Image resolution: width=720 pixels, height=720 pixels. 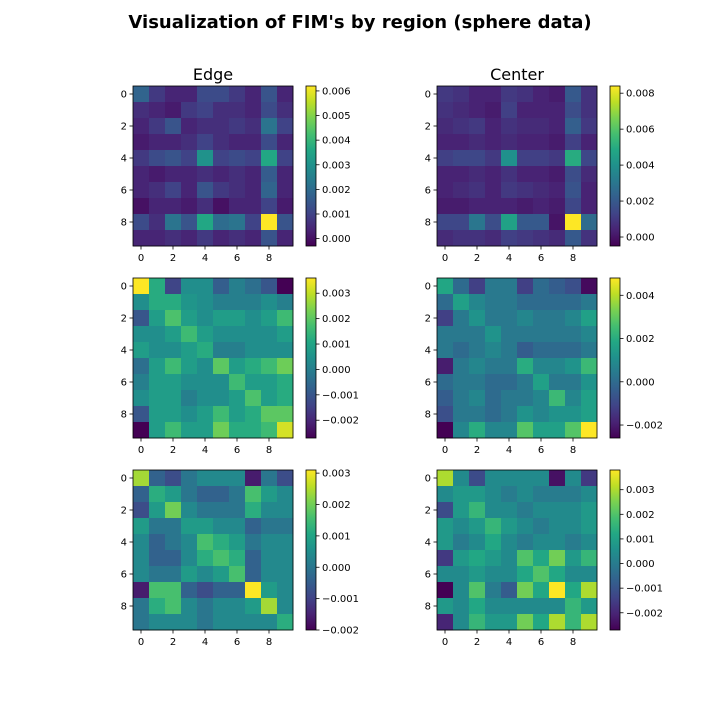 What do you see at coordinates (640, 515) in the screenshot?
I see `colorbar-tick-label: 0.002` at bounding box center [640, 515].